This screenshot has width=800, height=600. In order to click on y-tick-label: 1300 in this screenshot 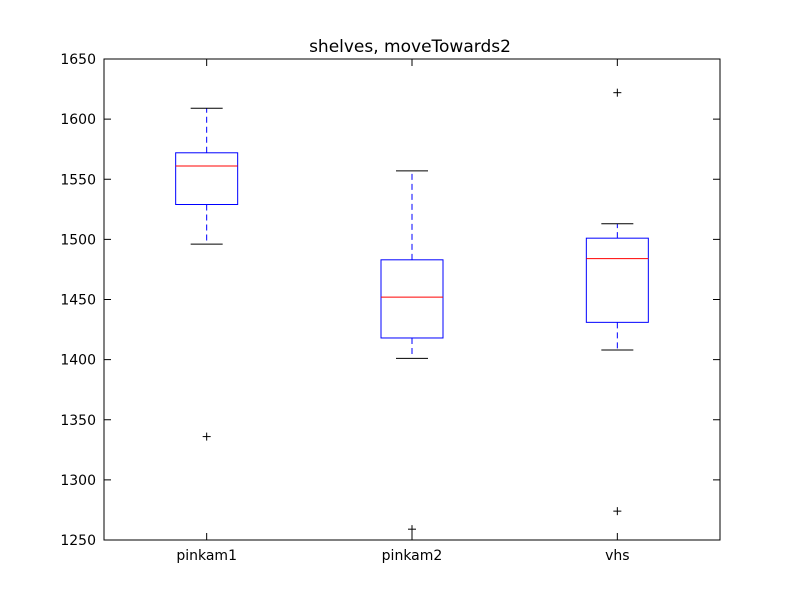, I will do `click(78, 481)`.